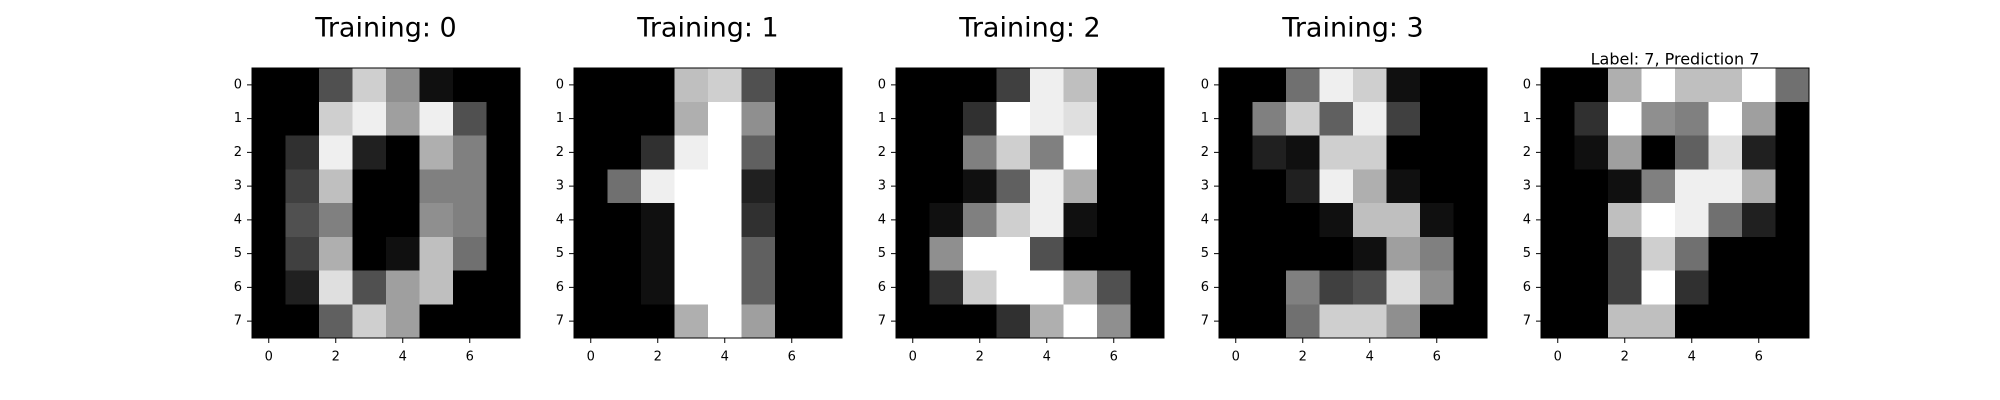 Image resolution: width=2000 pixels, height=400 pixels. Describe the element at coordinates (882, 152) in the screenshot. I see `y-tick-label: 2` at that location.